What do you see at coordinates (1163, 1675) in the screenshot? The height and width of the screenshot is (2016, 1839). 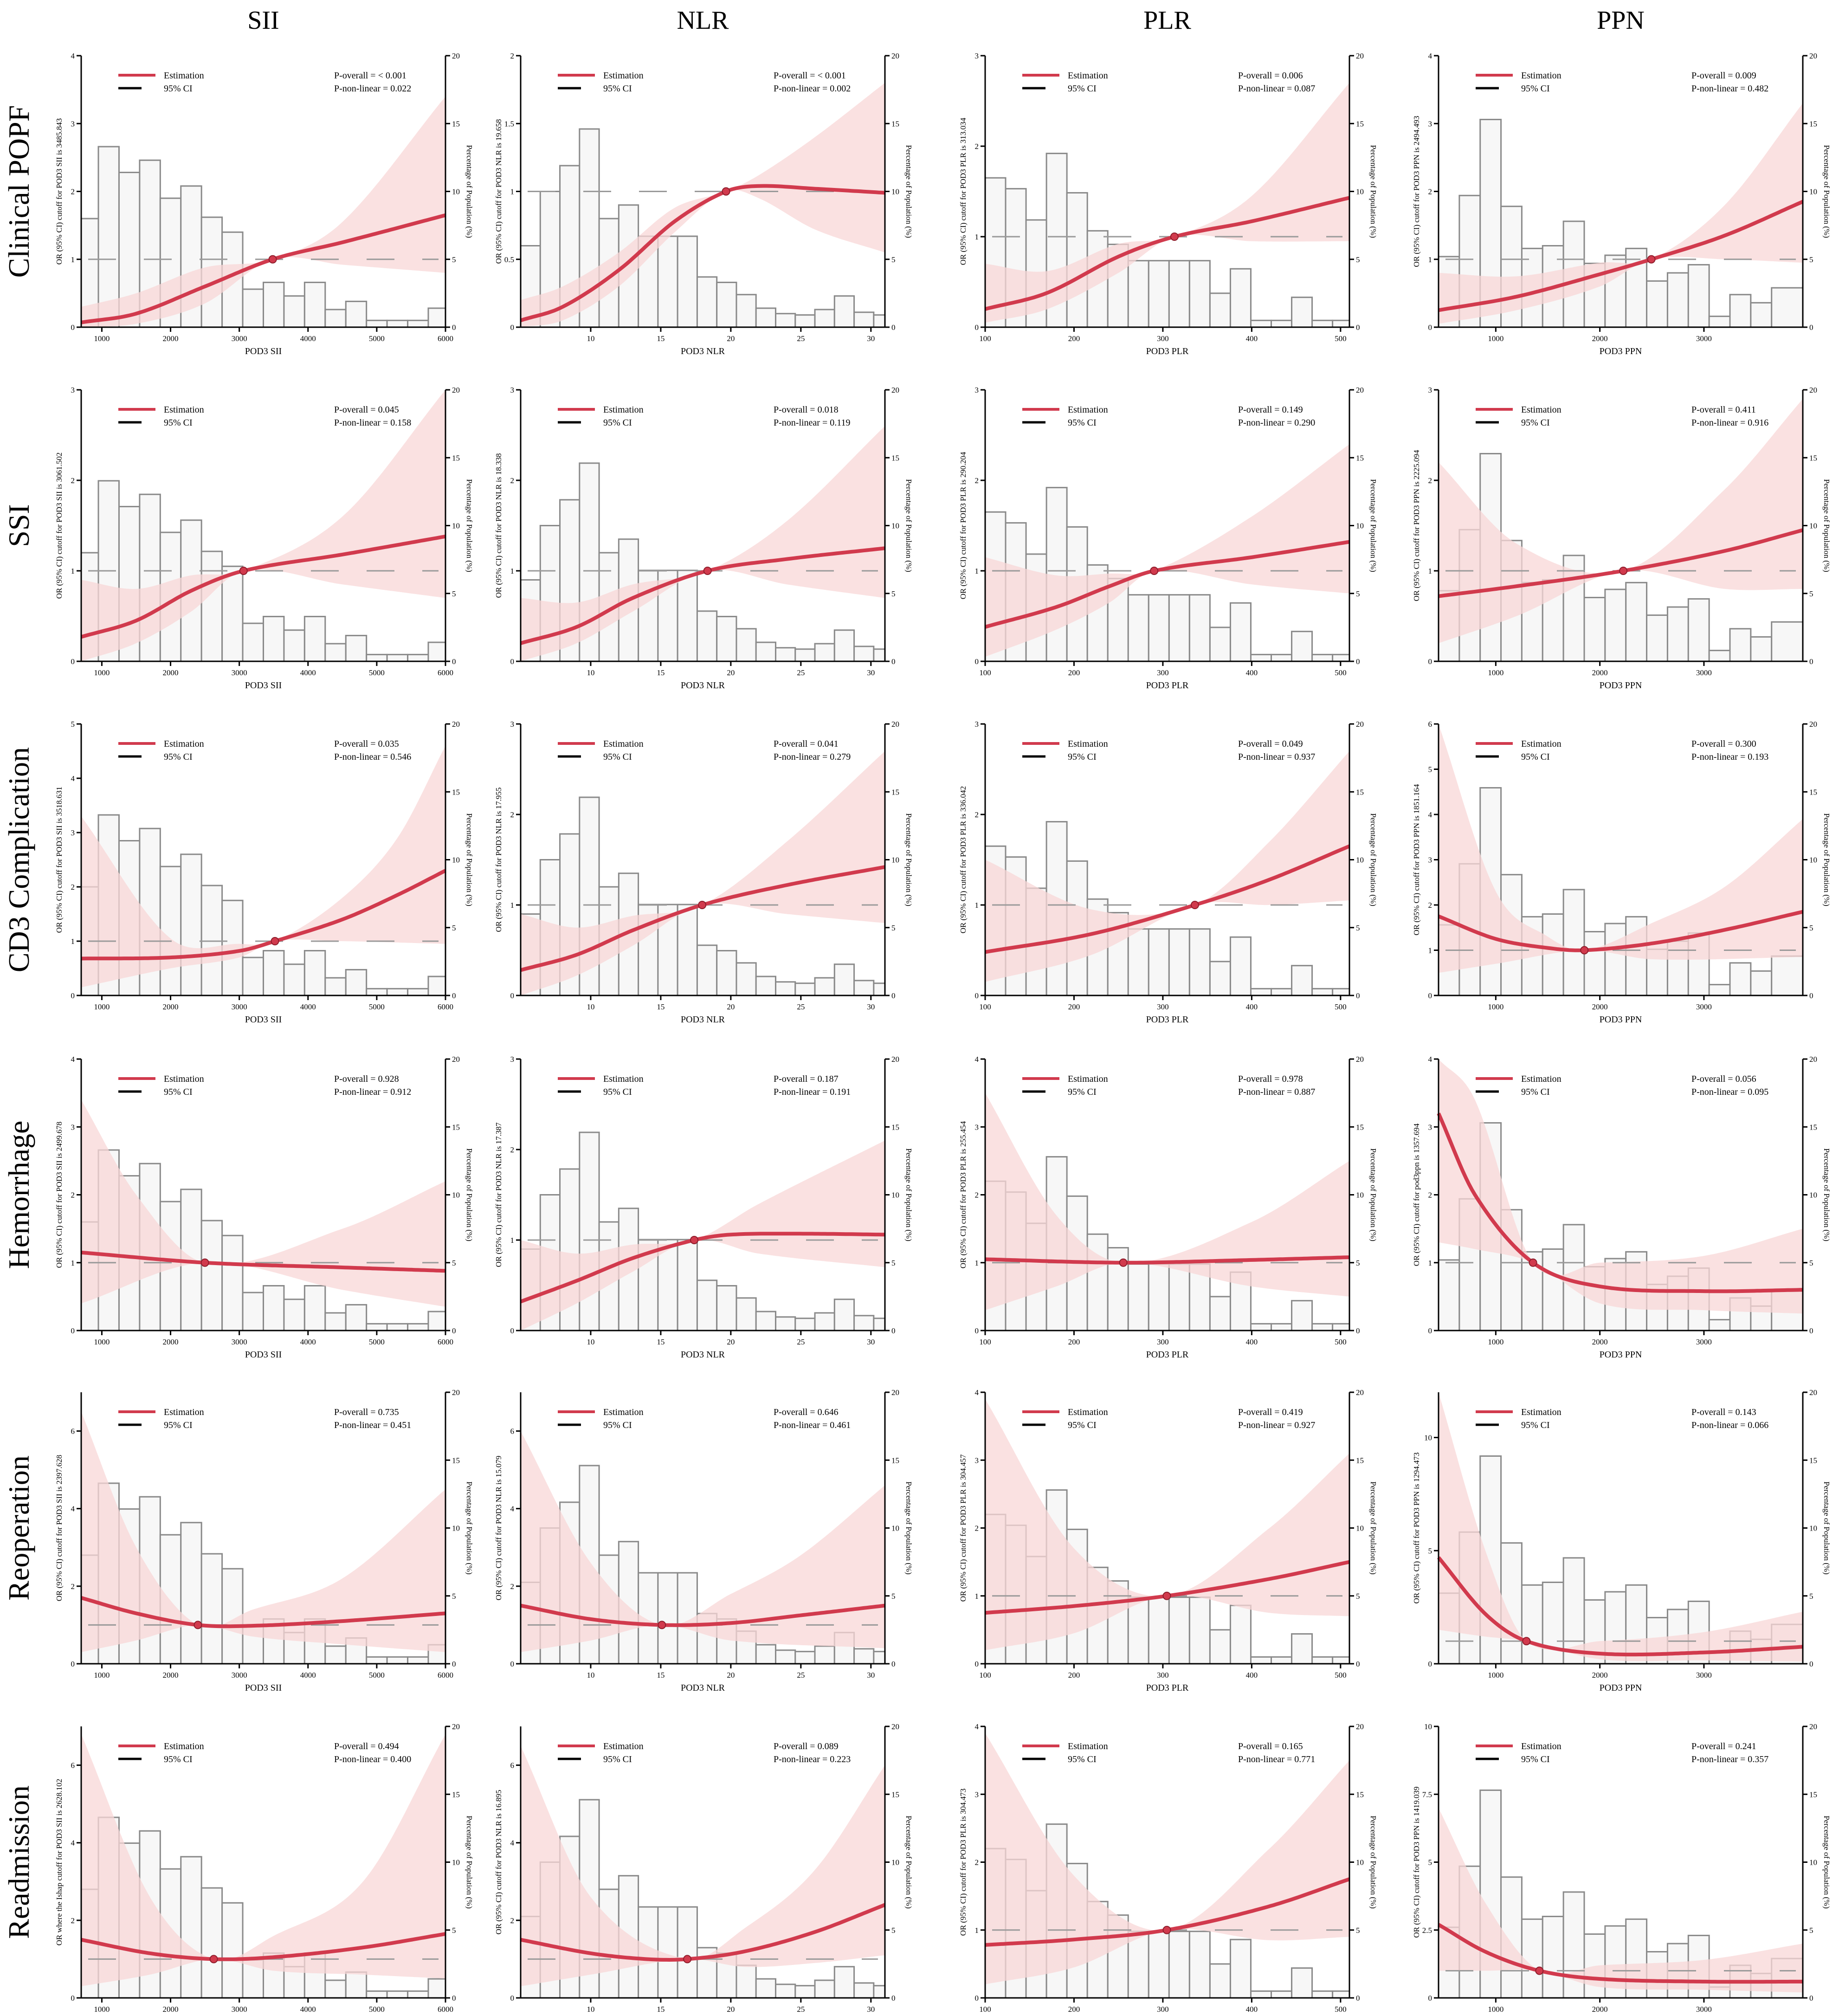 I see `bottom-tick-label: 300` at bounding box center [1163, 1675].